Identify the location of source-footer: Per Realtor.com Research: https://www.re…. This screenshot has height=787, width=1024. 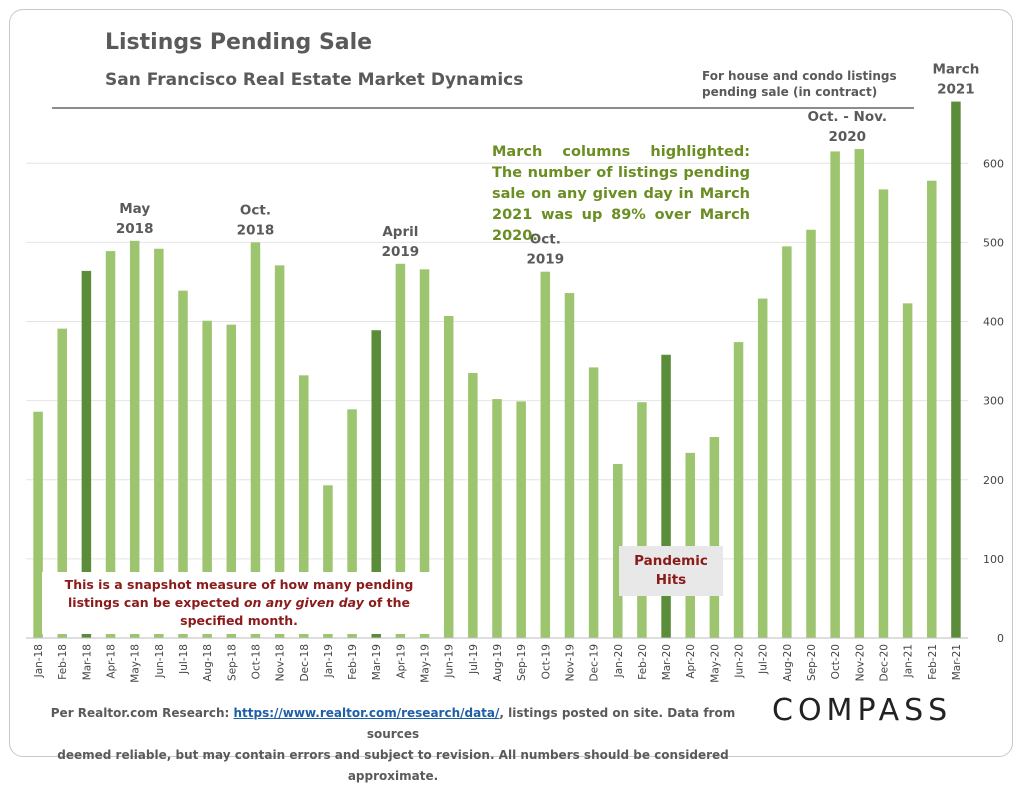
(393, 745).